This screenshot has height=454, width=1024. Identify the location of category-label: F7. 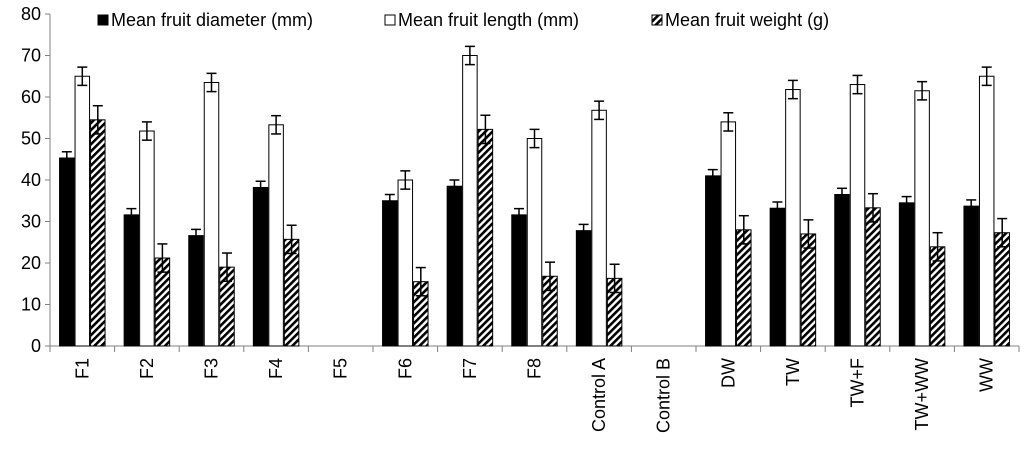
(470, 368).